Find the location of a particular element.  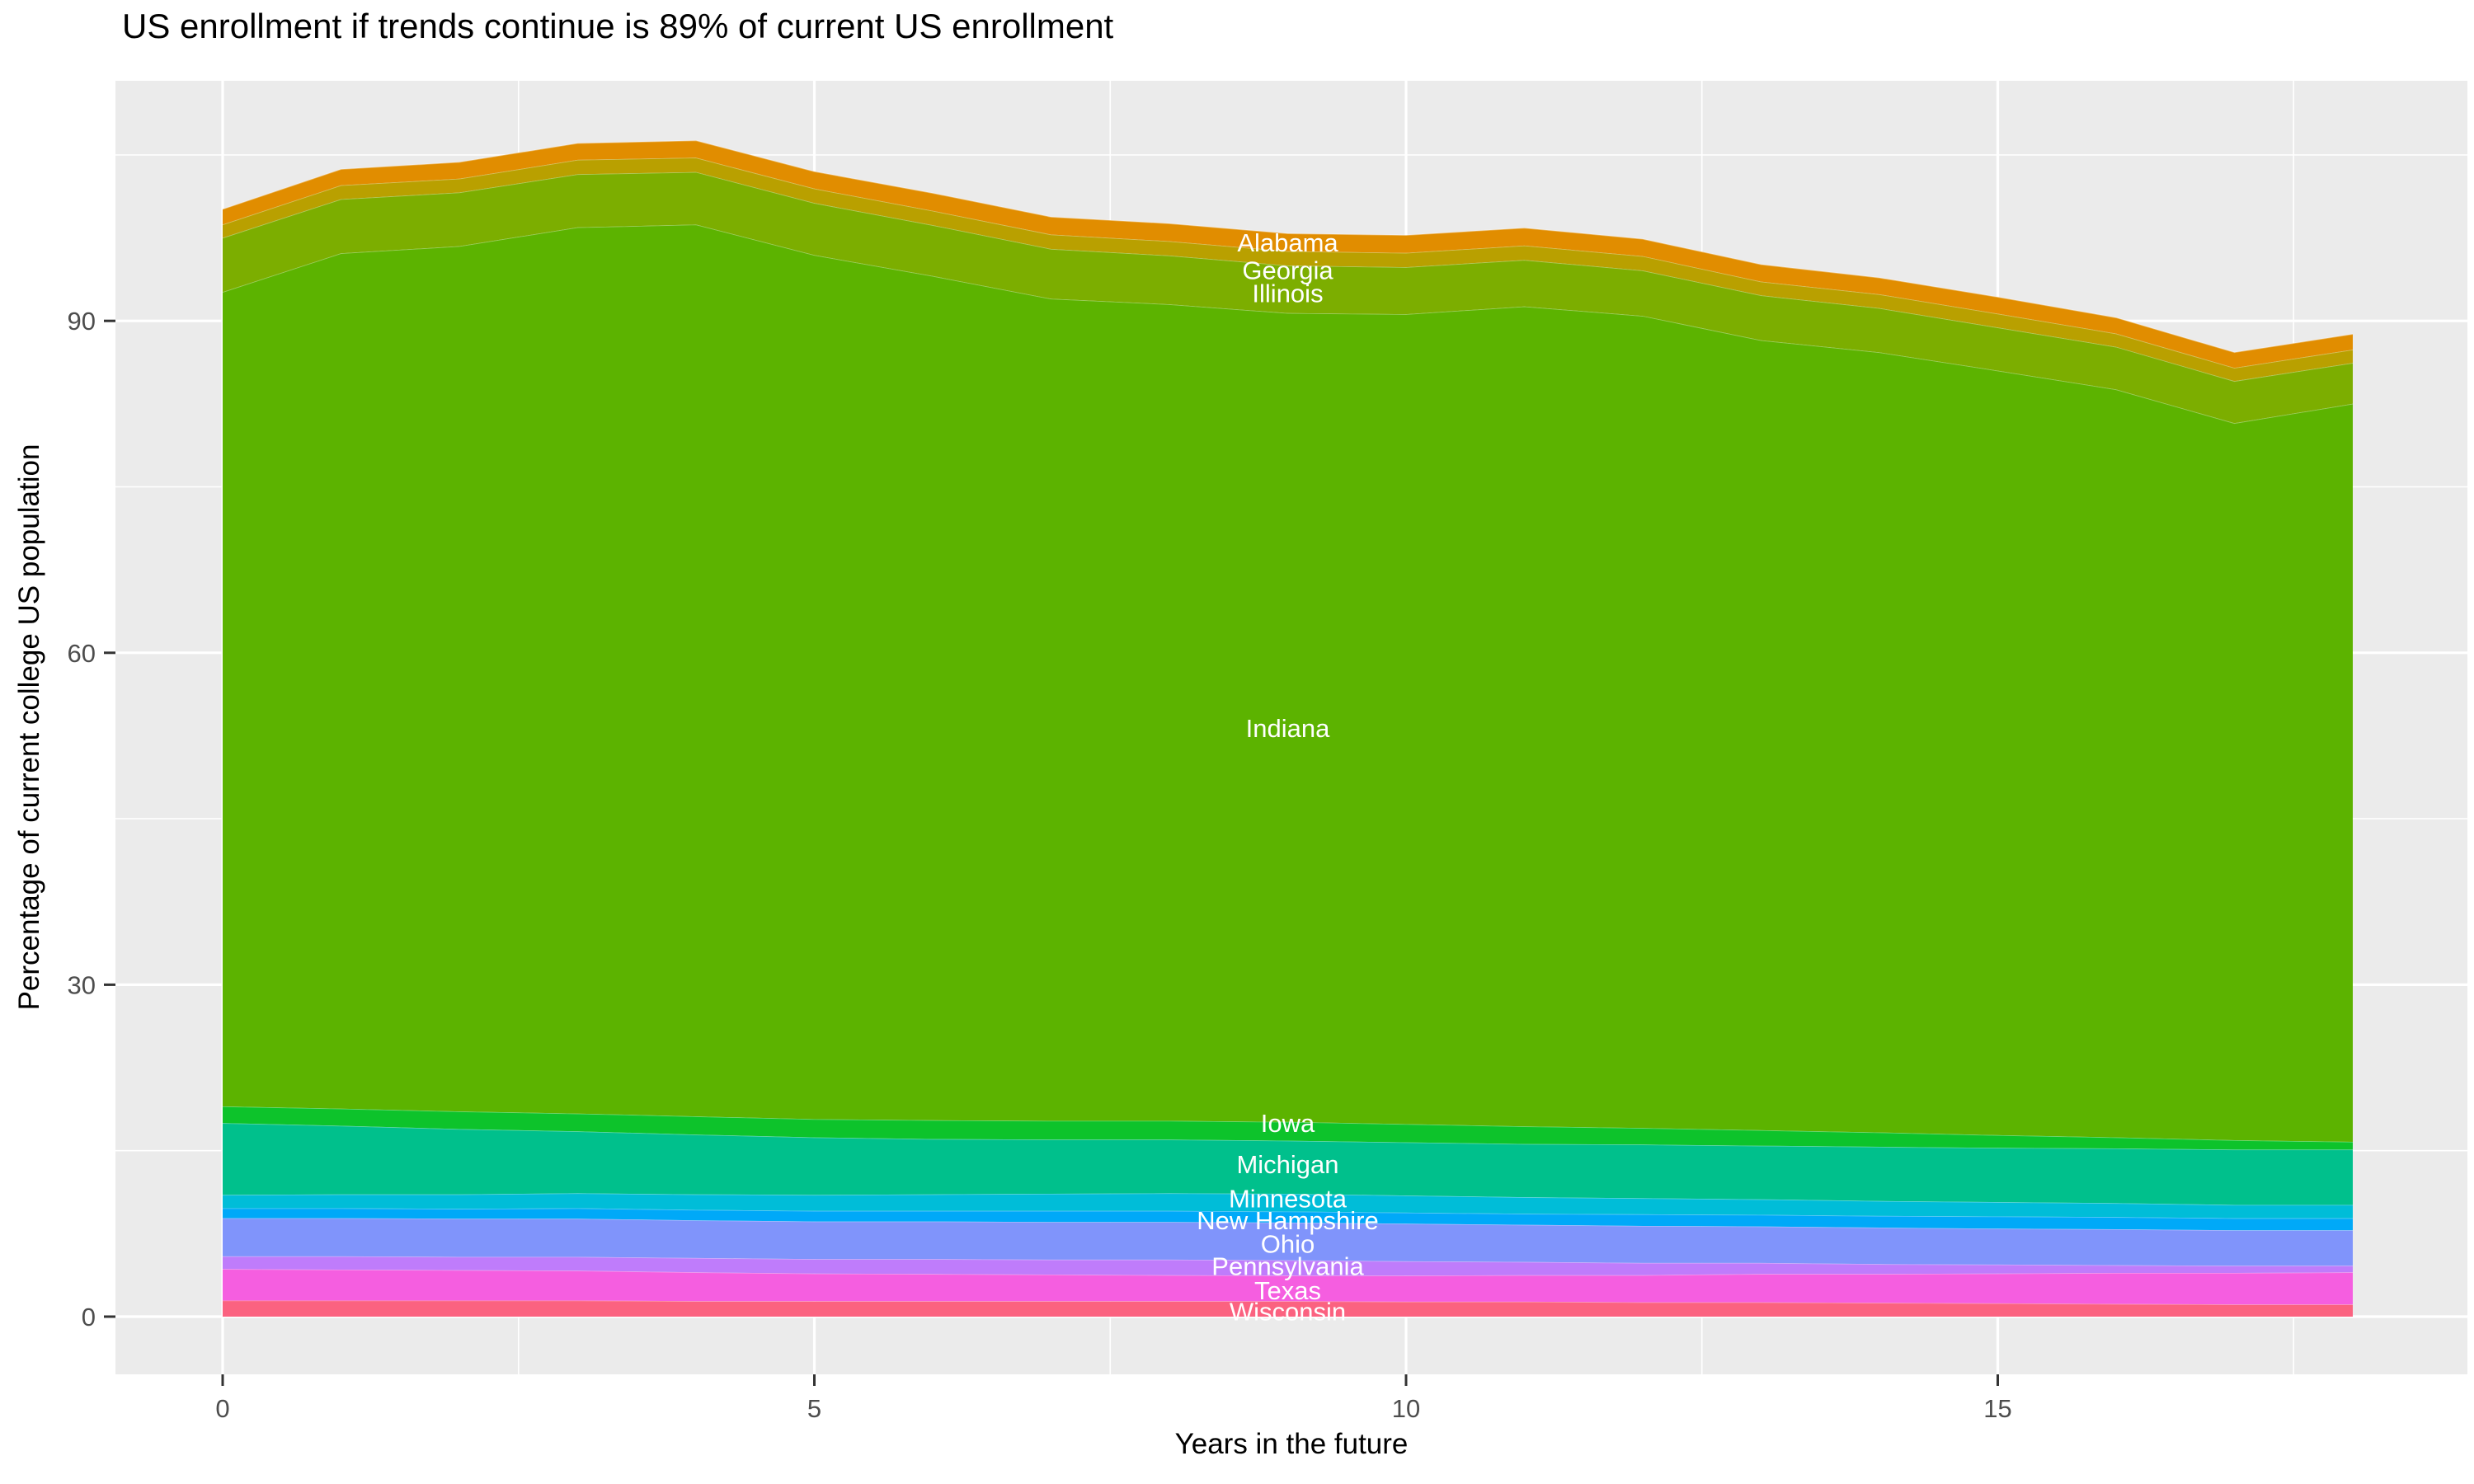

area-texas is located at coordinates (1288, 1287).